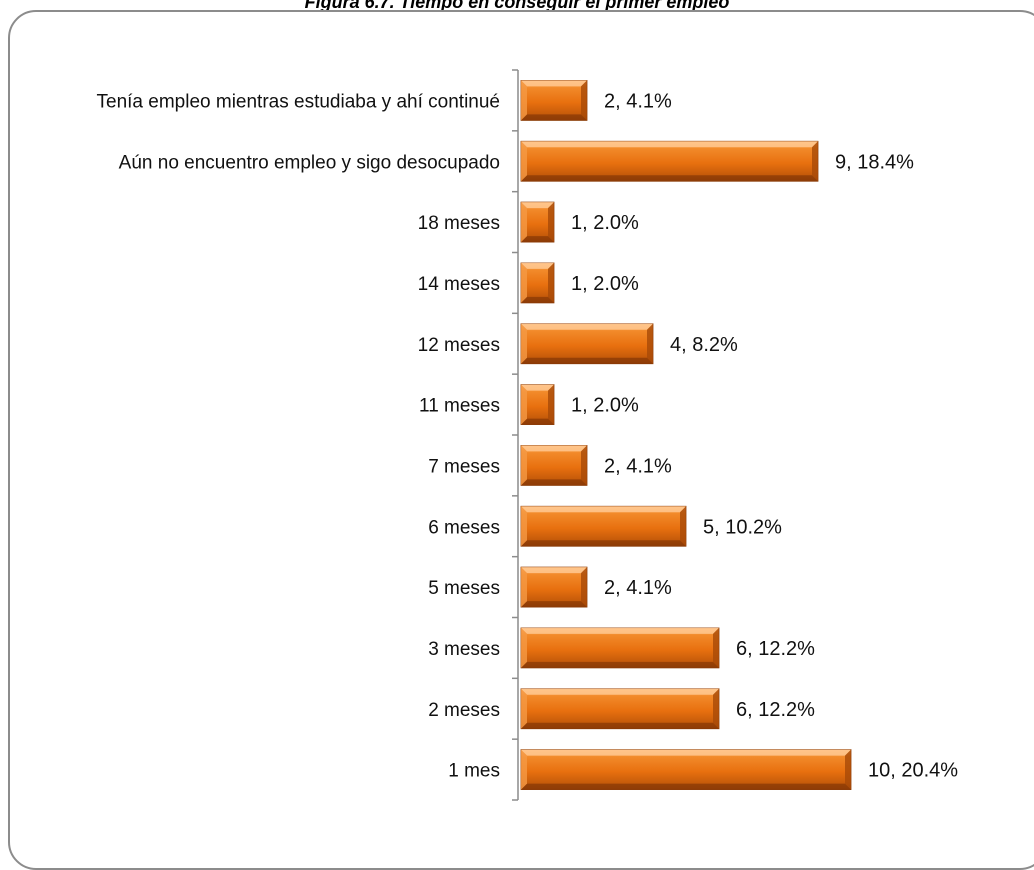 The width and height of the screenshot is (1034, 870). What do you see at coordinates (464, 649) in the screenshot?
I see `category-label: 3 meses` at bounding box center [464, 649].